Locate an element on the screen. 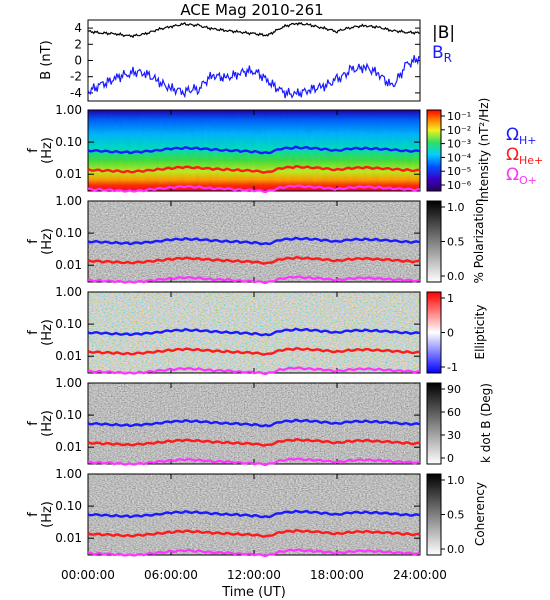 The image size is (550, 600). series-b-r is located at coordinates (254, 77).